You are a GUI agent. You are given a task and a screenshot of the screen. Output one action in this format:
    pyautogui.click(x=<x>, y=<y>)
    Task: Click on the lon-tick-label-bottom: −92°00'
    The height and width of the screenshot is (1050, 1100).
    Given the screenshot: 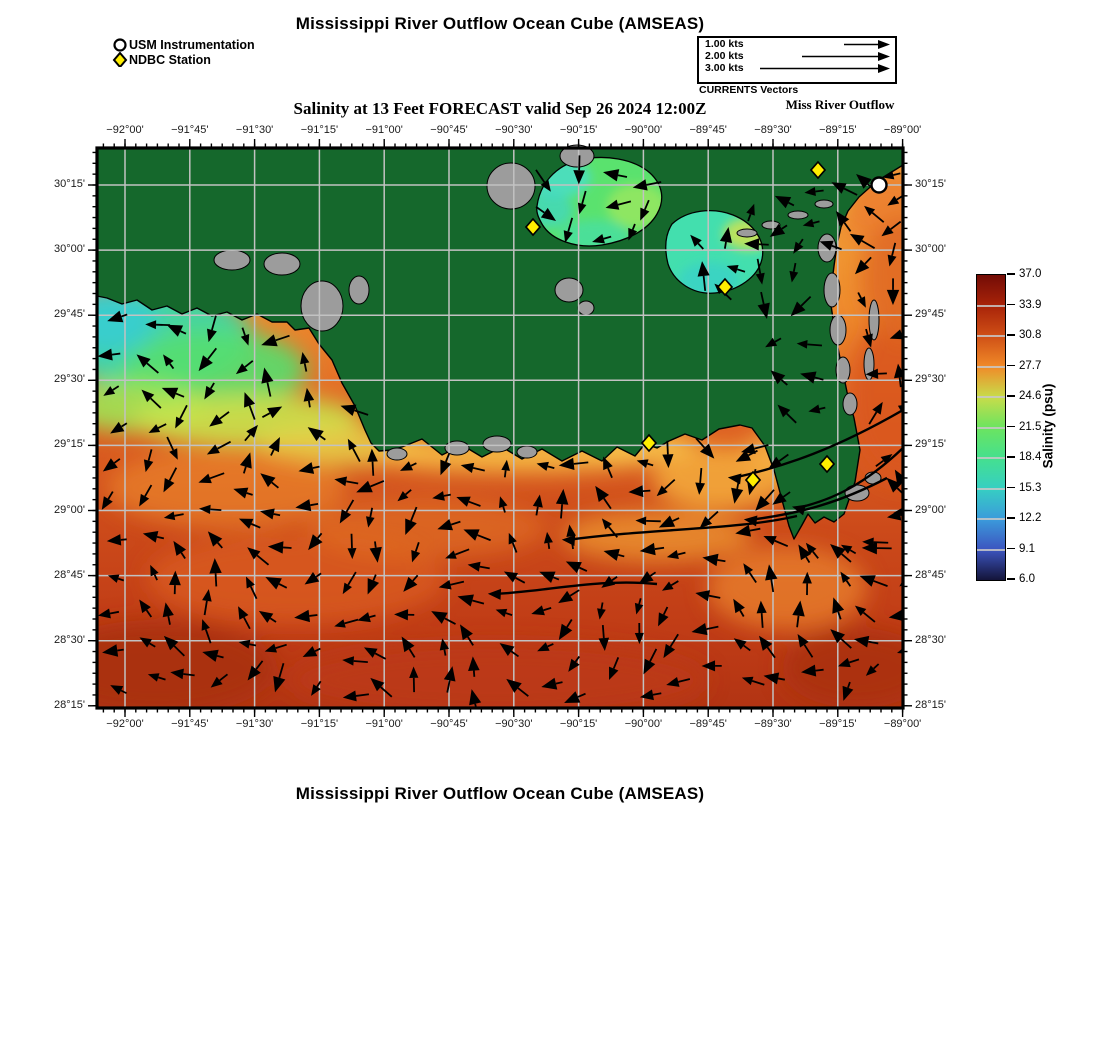 What is the action you would take?
    pyautogui.click(x=125, y=724)
    